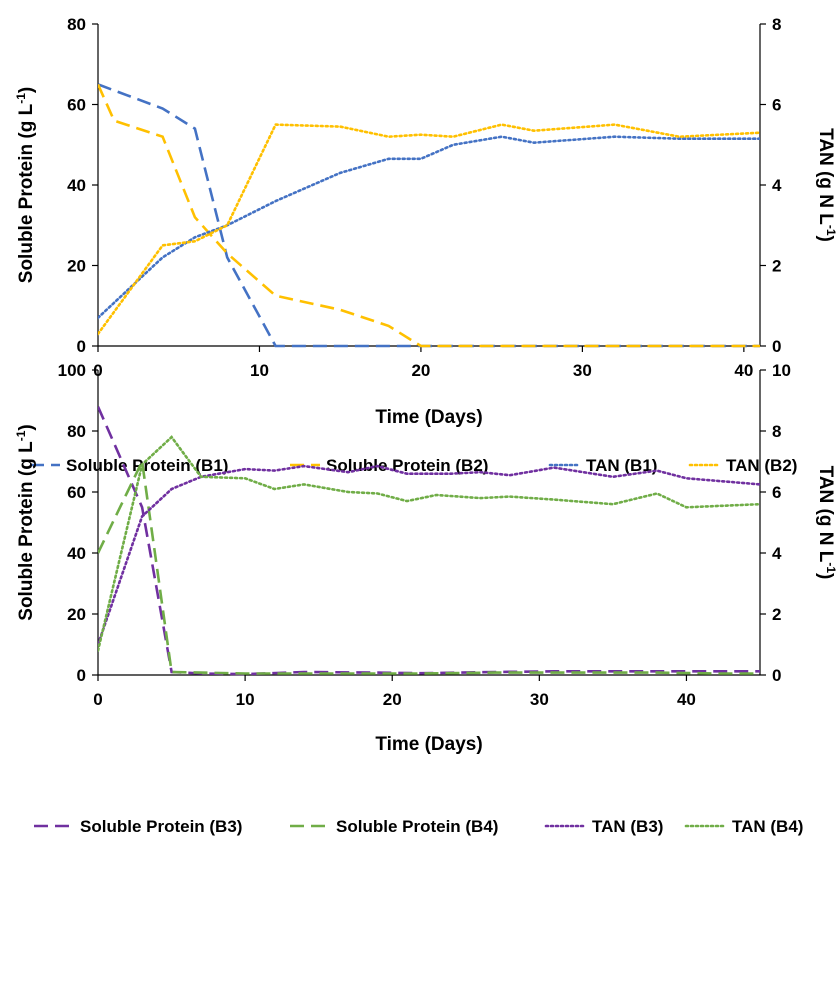 Image resolution: width=839 pixels, height=984 pixels. I want to click on legend-label: TAN (B1), so click(621, 465).